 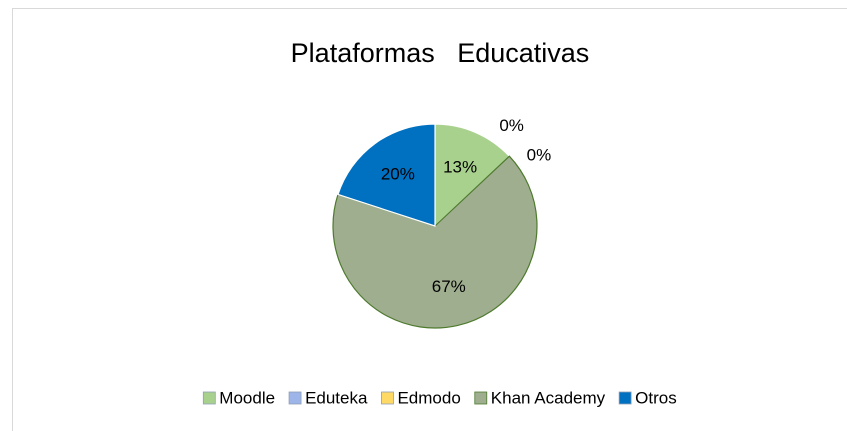 I want to click on legend-label: Moodle, so click(x=247, y=397).